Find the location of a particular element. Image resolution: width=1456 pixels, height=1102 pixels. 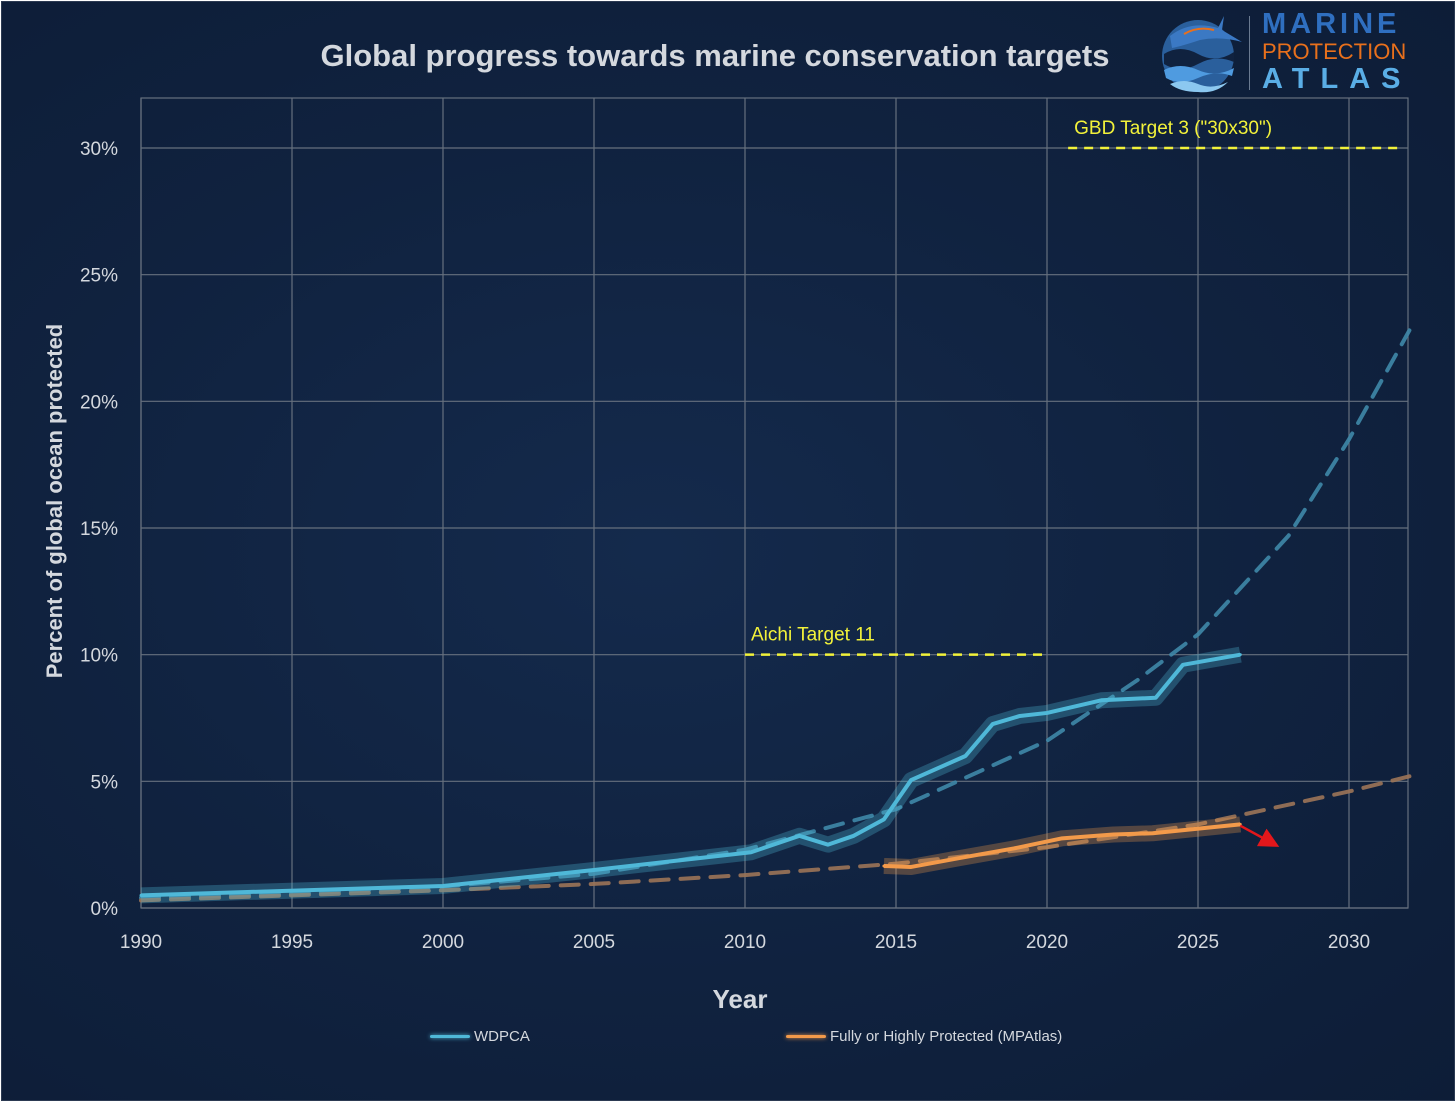

legend-item-wdpca: WDPCA is located at coordinates (480, 1036).